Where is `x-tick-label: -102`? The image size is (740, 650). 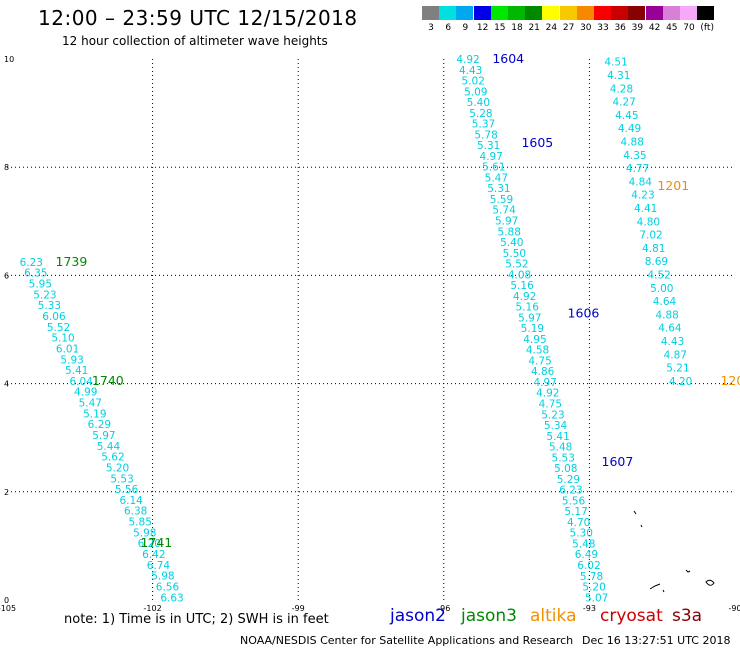 x-tick-label: -102 is located at coordinates (153, 608).